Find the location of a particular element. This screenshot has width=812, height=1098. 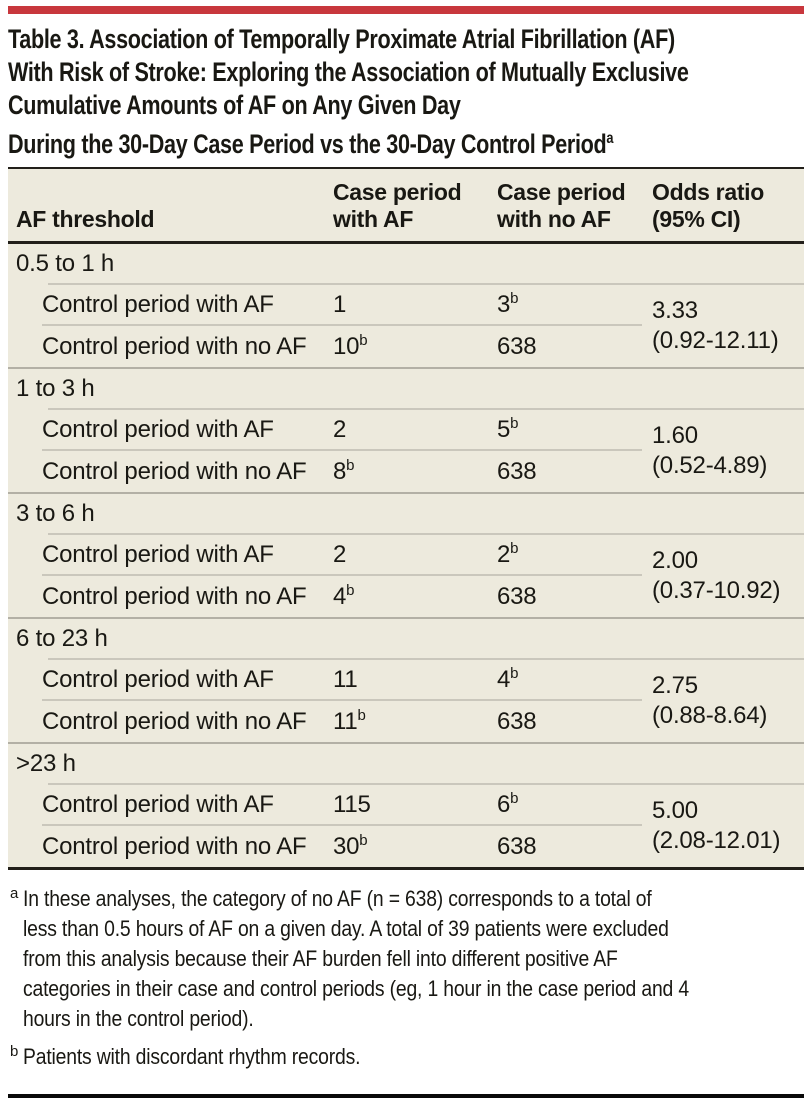

title-footnote-marker: a is located at coordinates (610, 138).